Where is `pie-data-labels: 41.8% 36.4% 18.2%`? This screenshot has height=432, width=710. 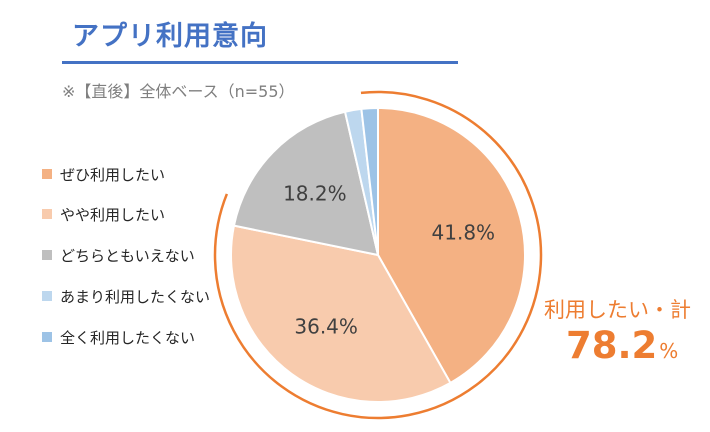
pie-data-labels: 41.8% 36.4% 18.2% is located at coordinates (389, 259).